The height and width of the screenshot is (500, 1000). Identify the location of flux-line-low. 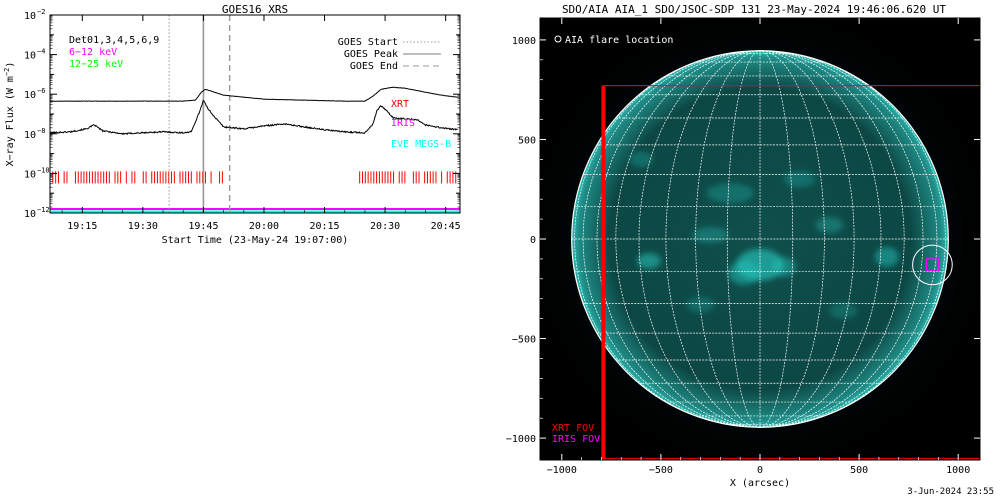
(254, 94).